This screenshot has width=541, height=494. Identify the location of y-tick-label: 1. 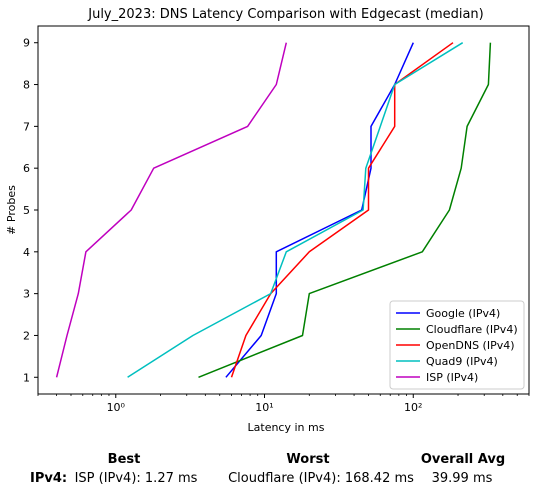
(26, 377).